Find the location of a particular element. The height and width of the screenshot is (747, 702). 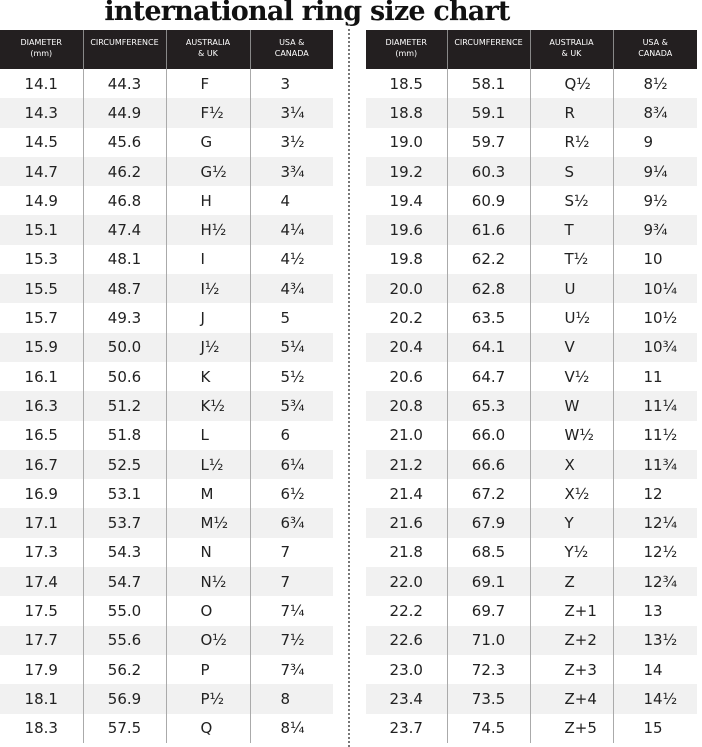

table-row: 21.8 68.5 Y½ 12½ is located at coordinates (531, 552).